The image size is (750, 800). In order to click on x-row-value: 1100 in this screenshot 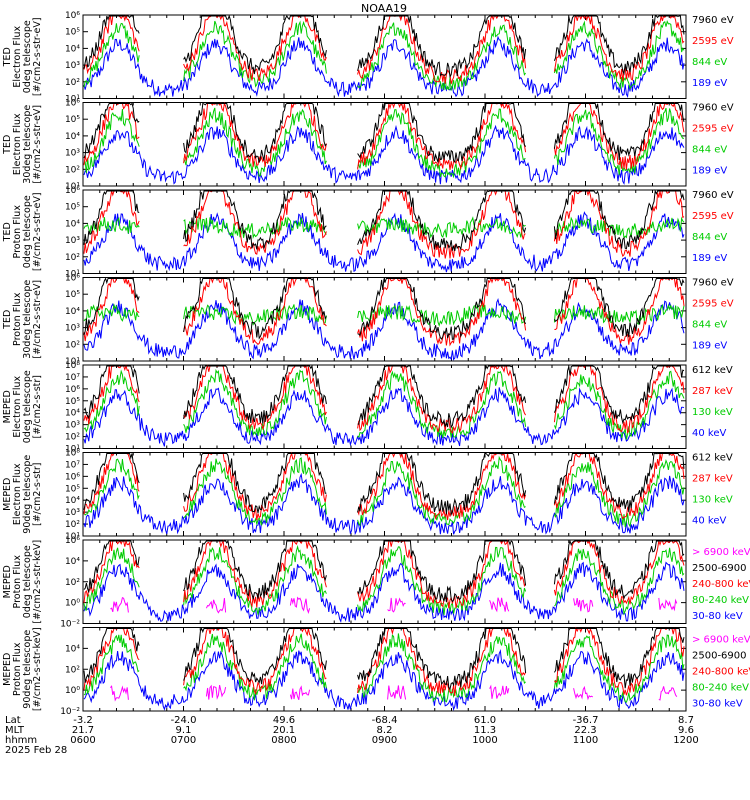, I will do `click(585, 740)`.